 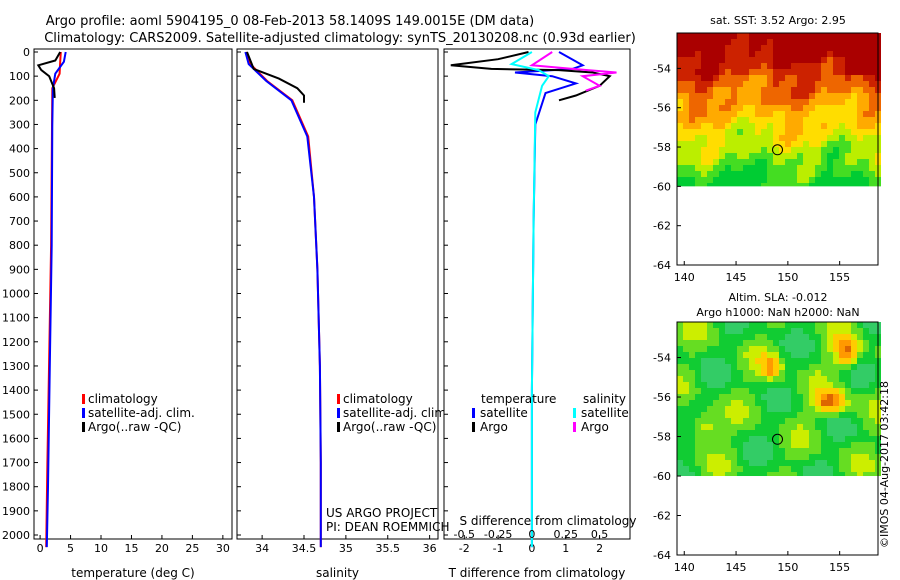 I want to click on diff-series-salinity-argo, so click(x=572, y=71).